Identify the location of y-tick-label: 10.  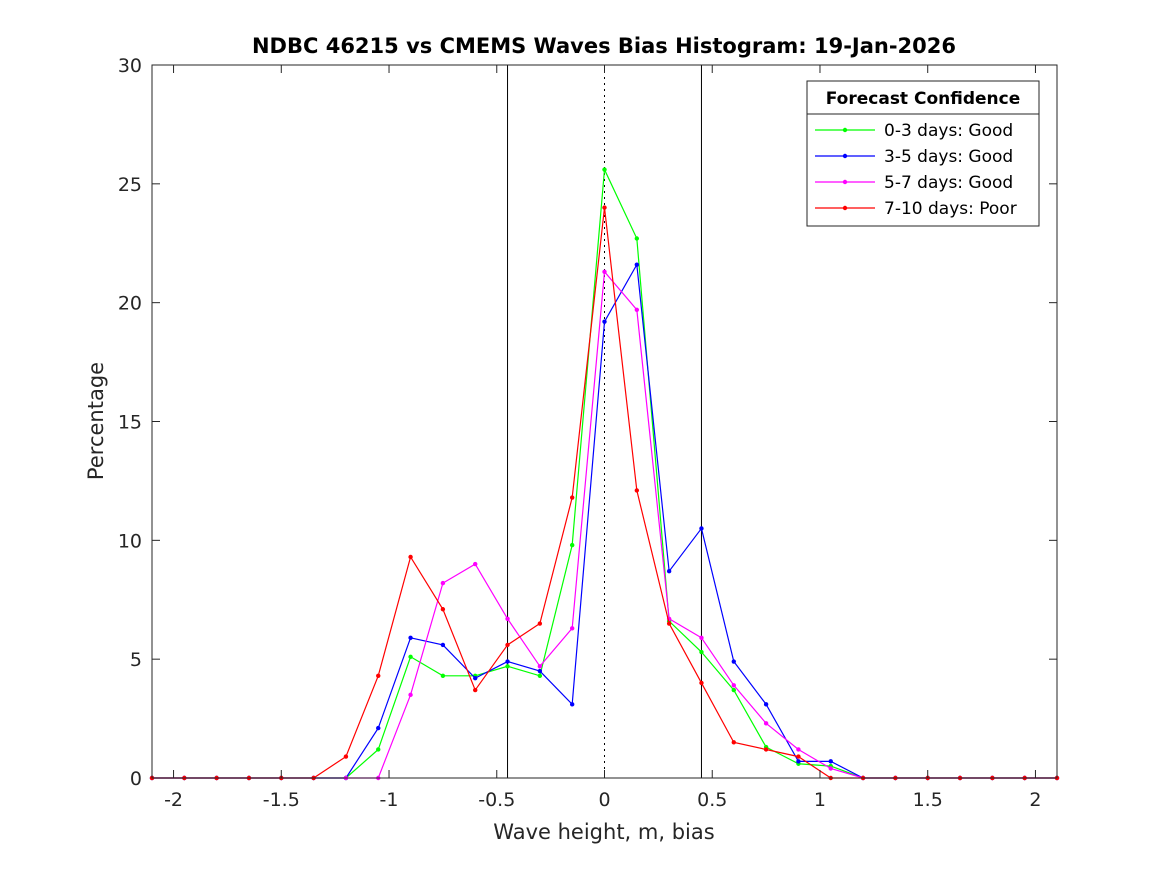
(130, 541).